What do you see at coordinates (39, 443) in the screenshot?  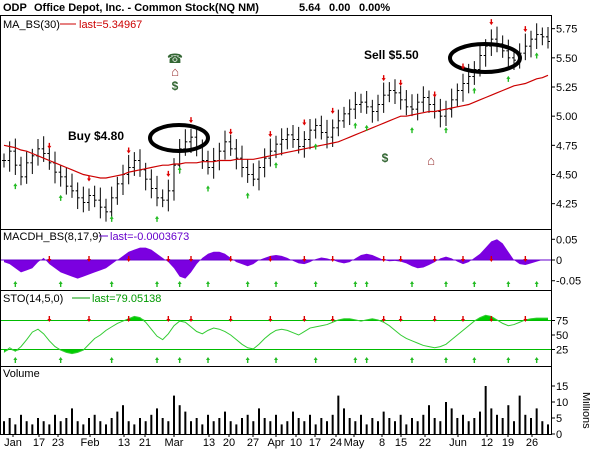 I see `x-axis-tick-label: 17` at bounding box center [39, 443].